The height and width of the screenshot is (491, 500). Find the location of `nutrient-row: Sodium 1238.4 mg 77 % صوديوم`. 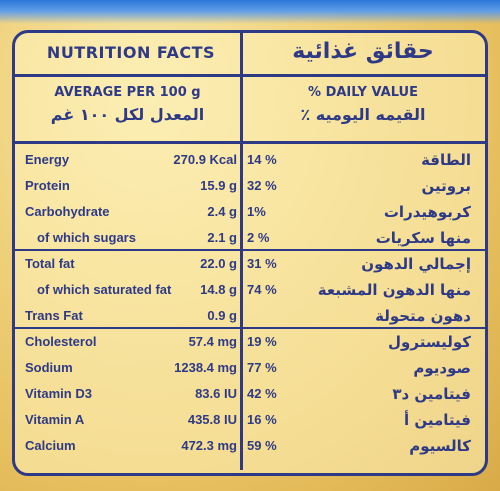

nutrient-row: Sodium 1238.4 mg 77 % صوديوم is located at coordinates (250, 368).